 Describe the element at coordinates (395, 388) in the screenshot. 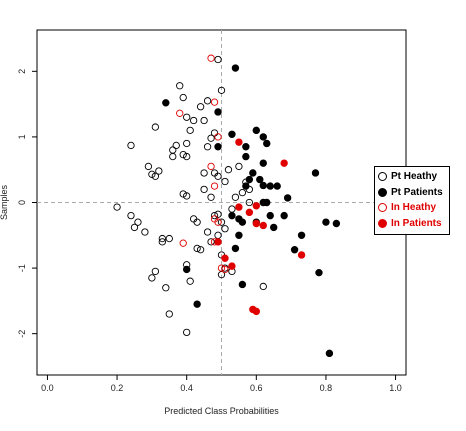

I see `x-tick-label: 1.0` at that location.